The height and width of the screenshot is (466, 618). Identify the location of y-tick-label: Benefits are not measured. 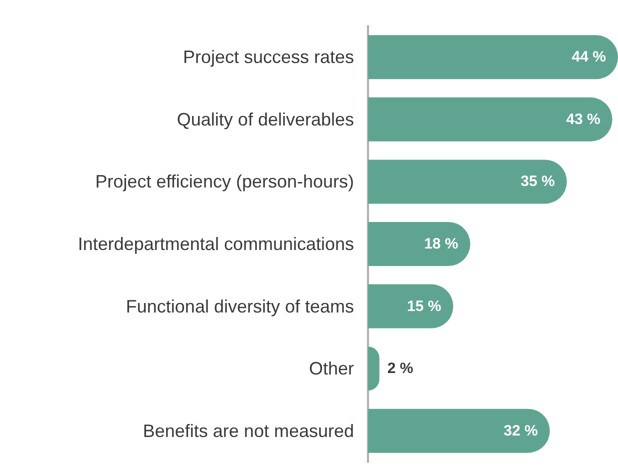
(248, 430).